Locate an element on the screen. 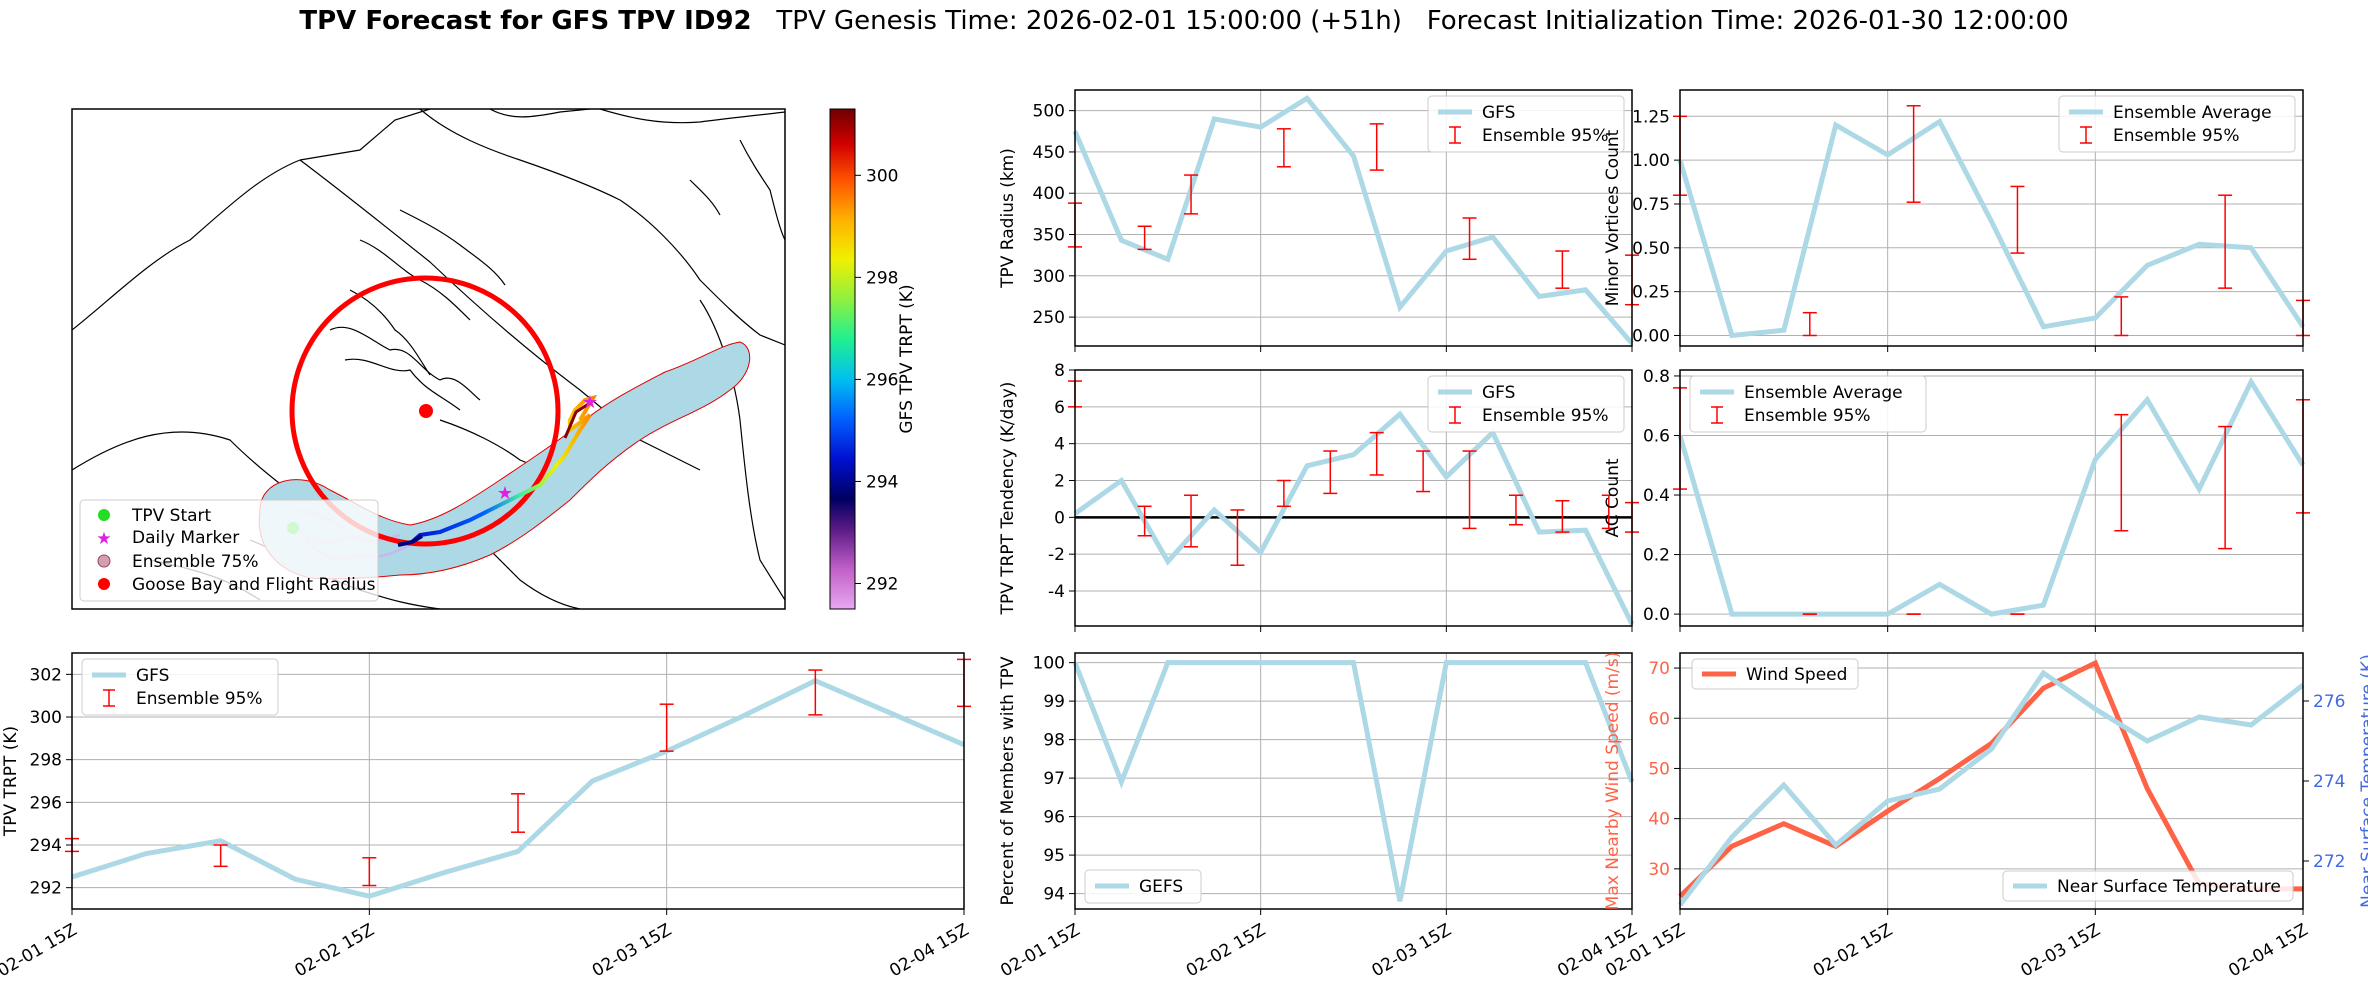 Image resolution: width=2368 pixels, height=982 pixels. y-tick-label: 292 is located at coordinates (46, 889).